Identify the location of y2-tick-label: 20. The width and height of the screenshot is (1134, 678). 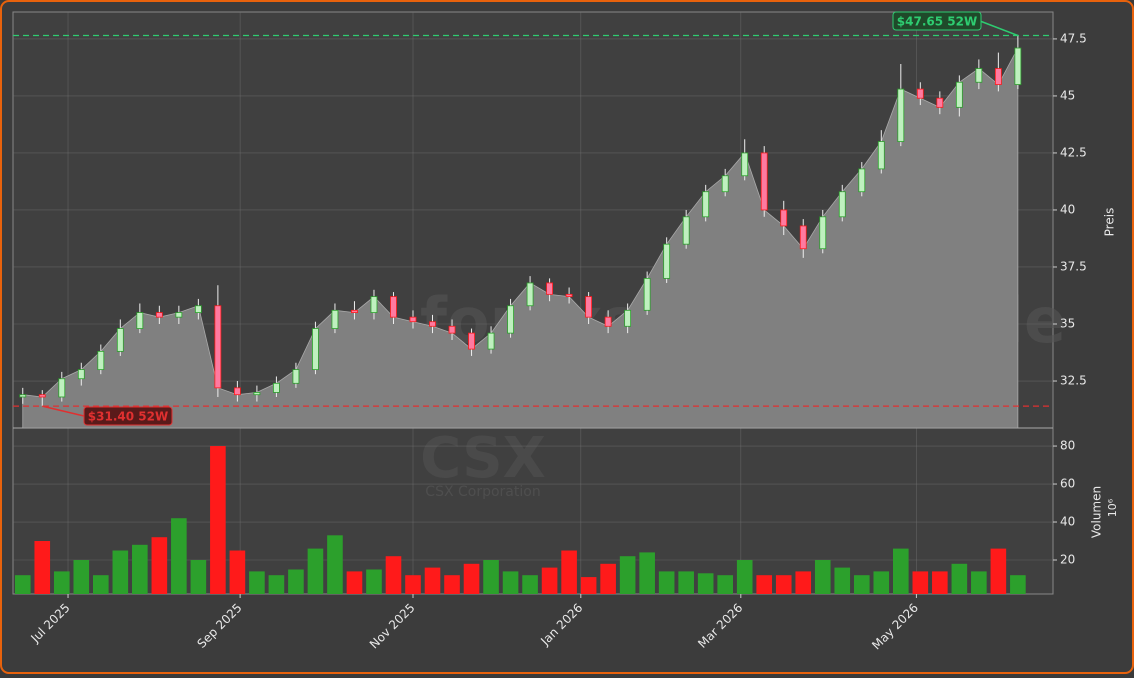
(1067, 560).